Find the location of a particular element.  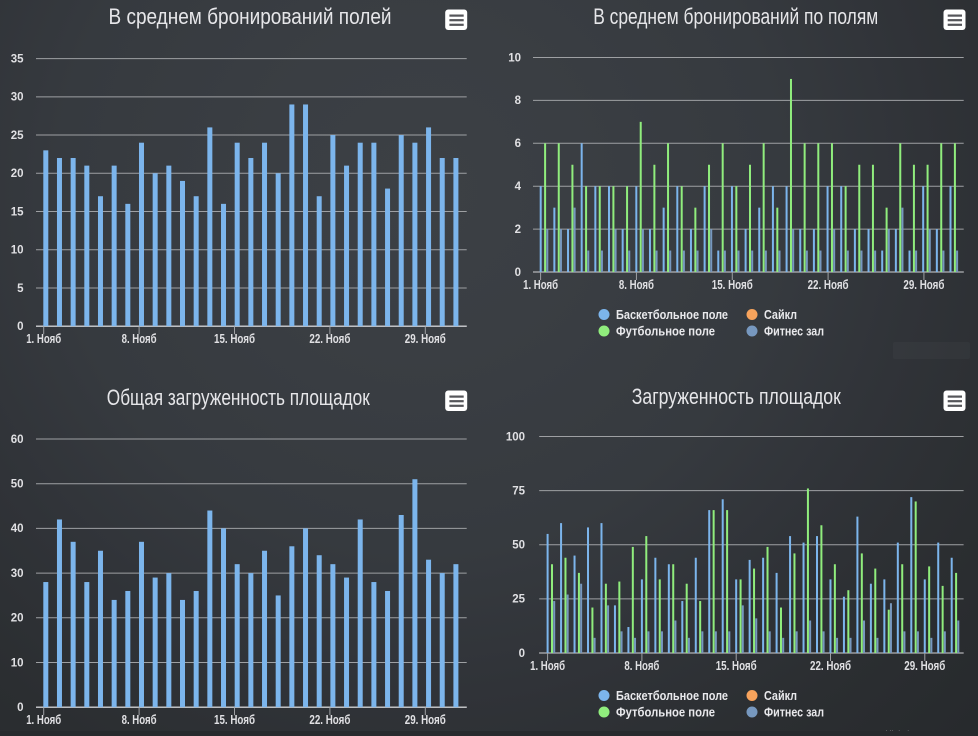

svg-text: 75 is located at coordinates (518, 491).